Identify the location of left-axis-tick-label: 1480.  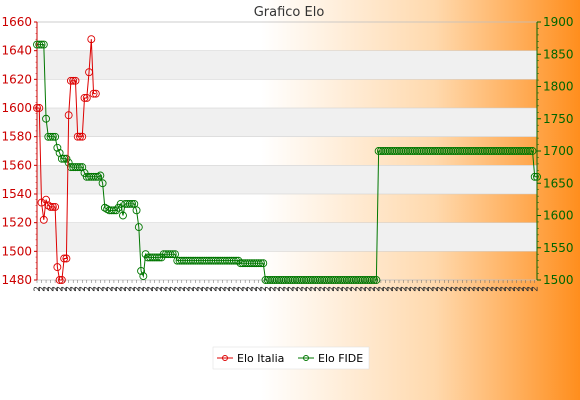
(16, 280).